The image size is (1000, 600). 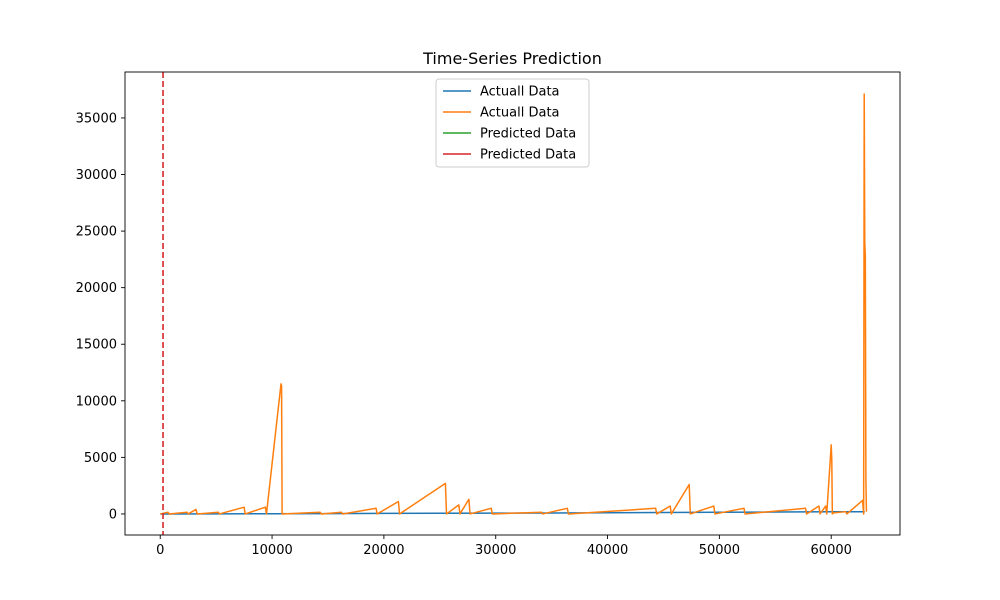 I want to click on x-tick-label-0: 0, so click(x=160, y=550).